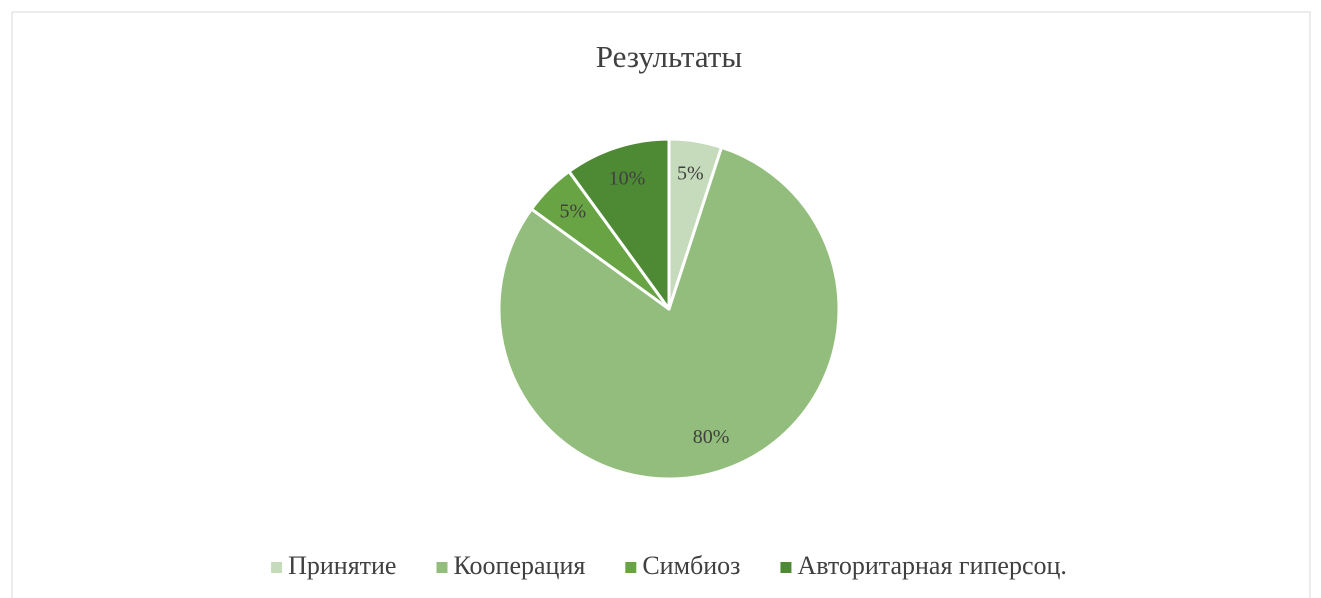 Image resolution: width=1321 pixels, height=598 pixels. What do you see at coordinates (342, 565) in the screenshot?
I see `legend-label: Принятие` at bounding box center [342, 565].